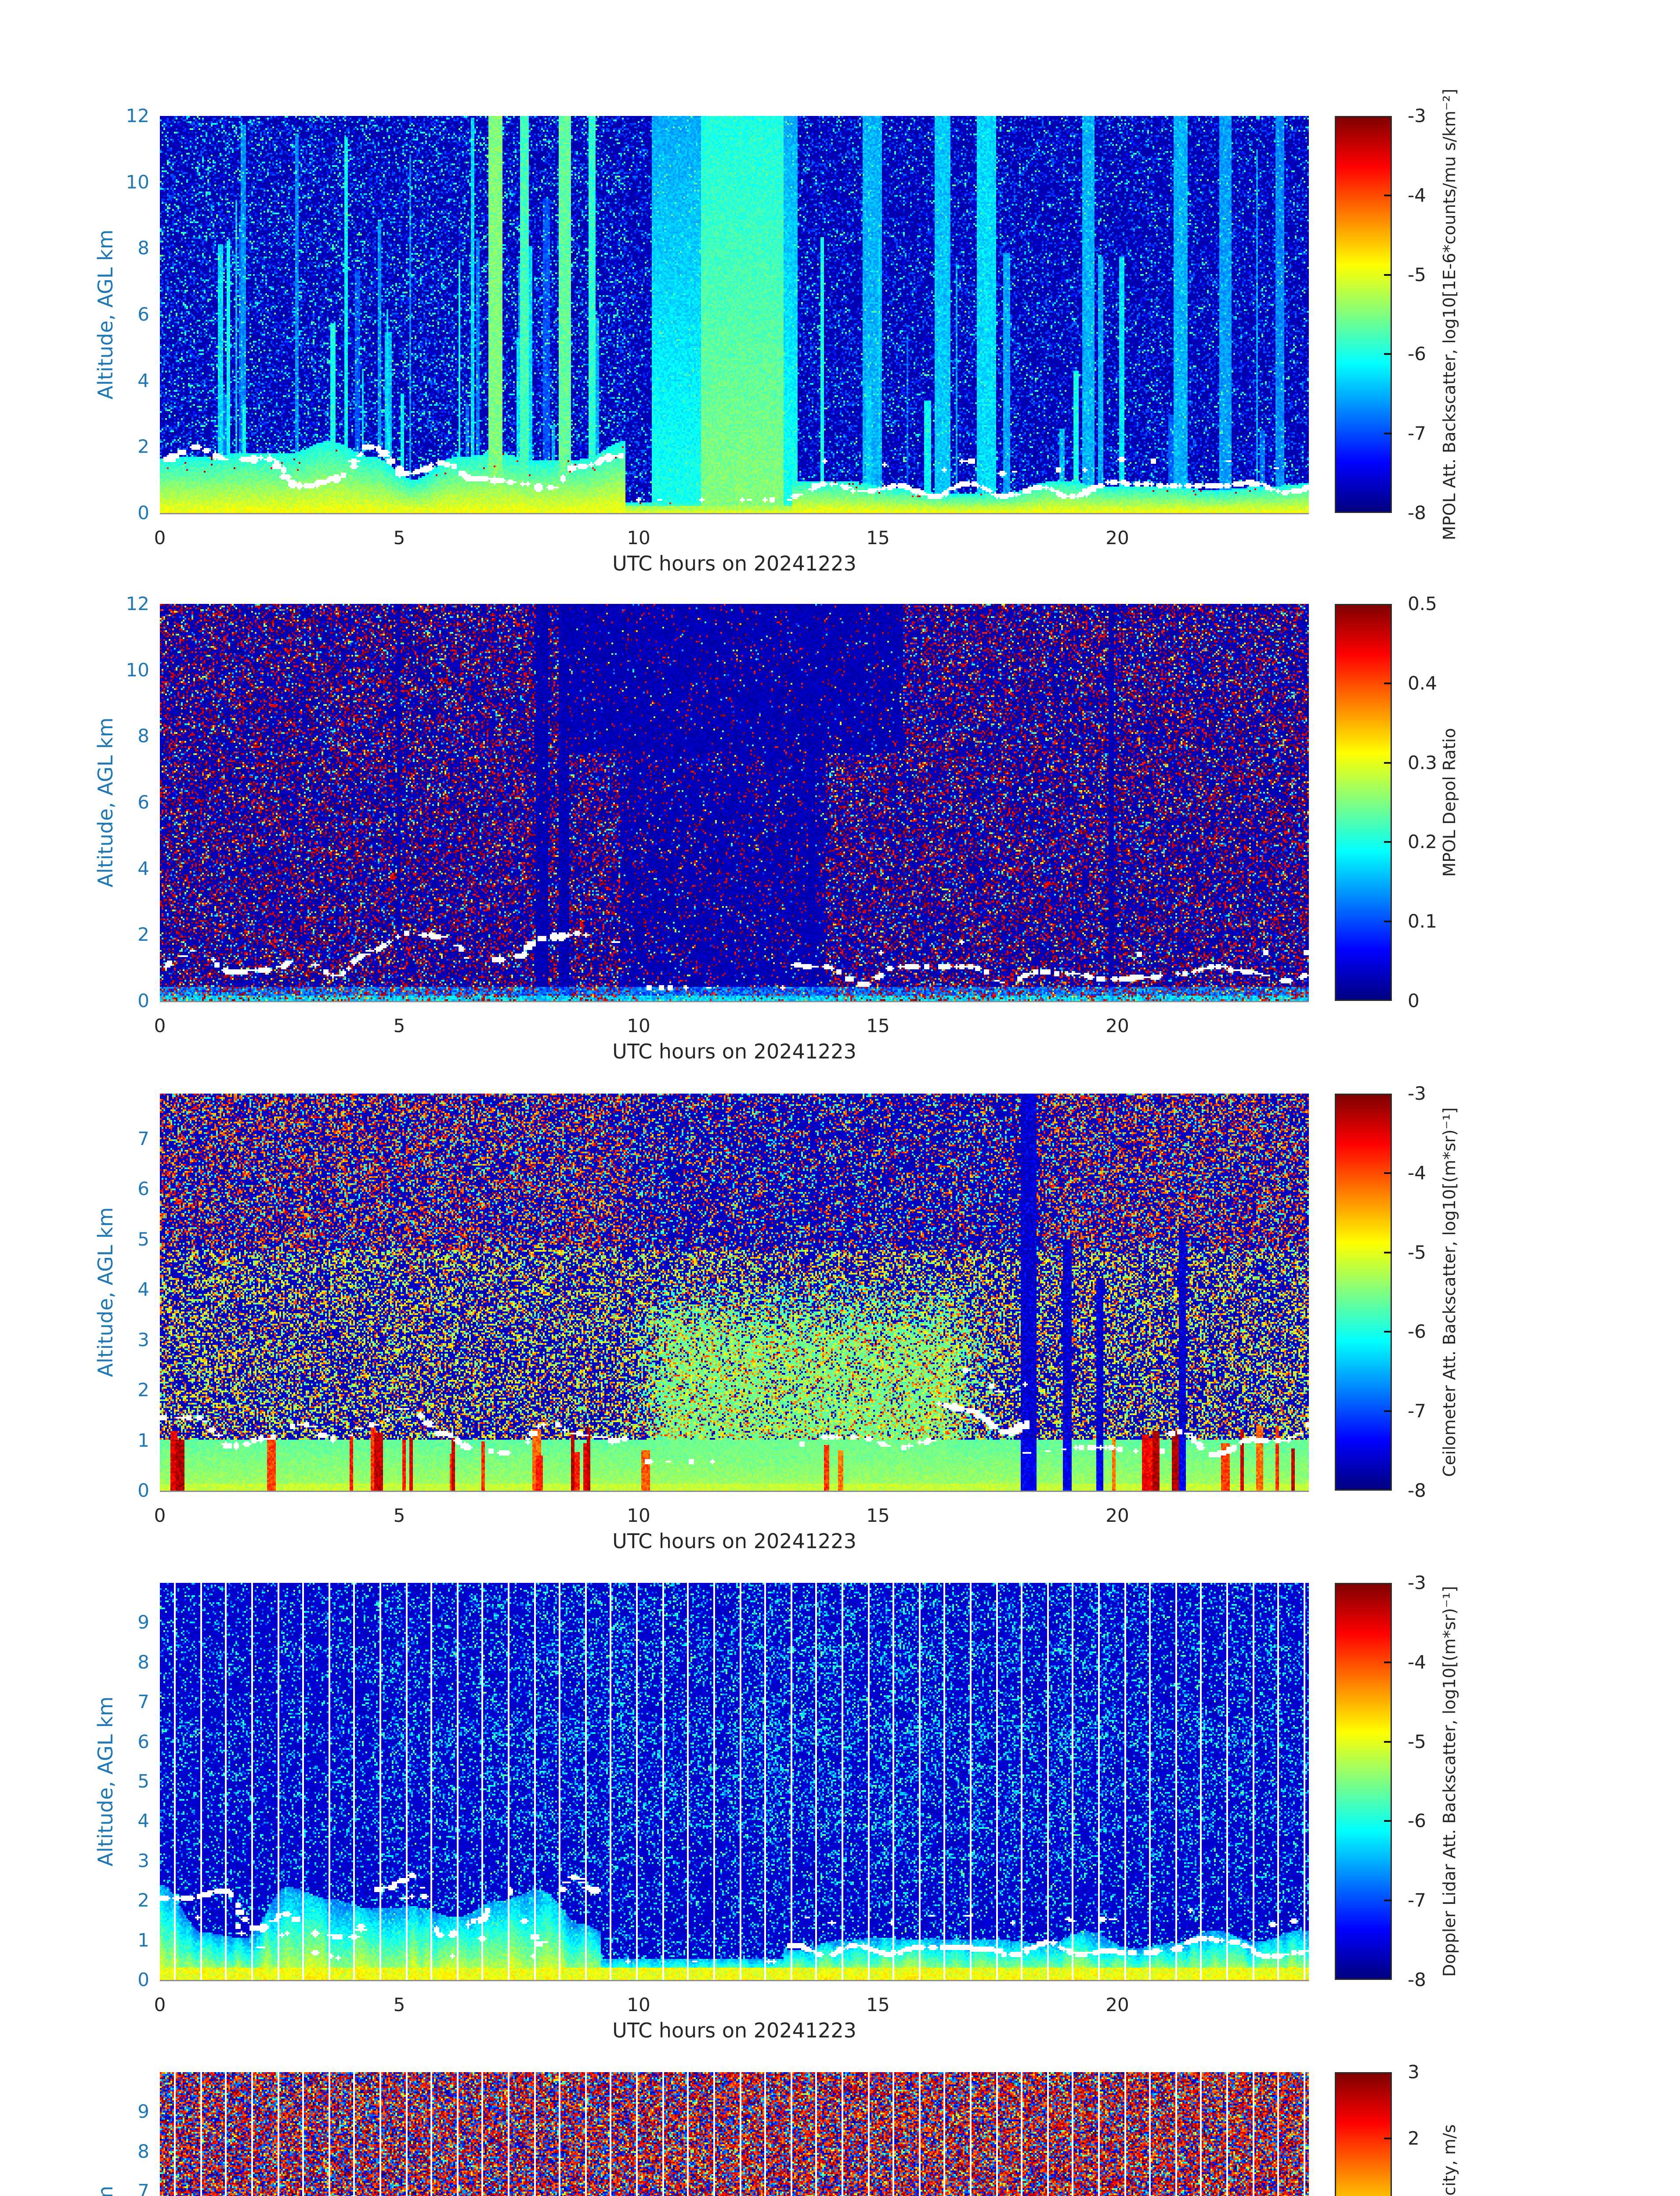 This screenshot has width=1680, height=2196. Describe the element at coordinates (1423, 683) in the screenshot. I see `colorbar-tick-label: 0.4` at that location.